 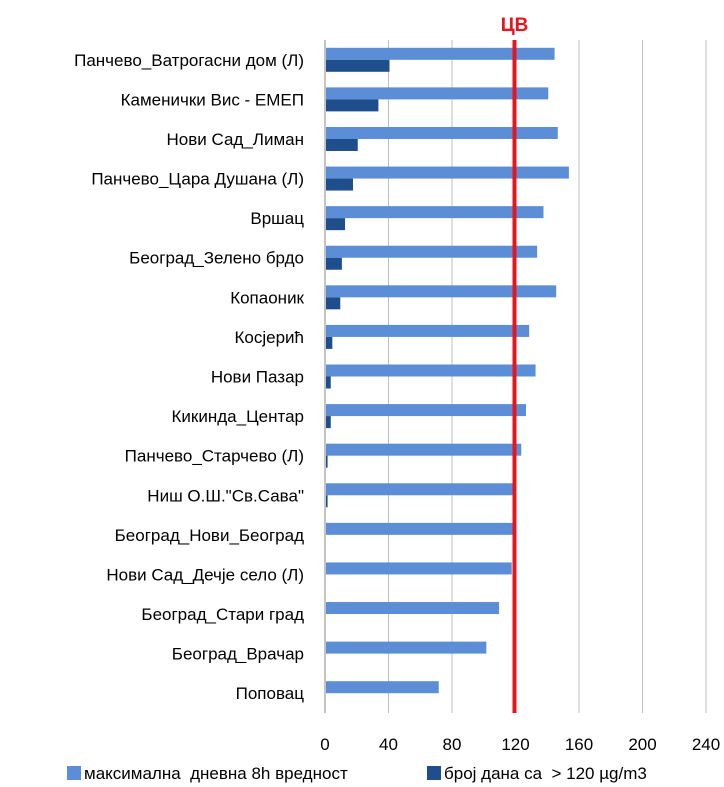 What do you see at coordinates (216, 773) in the screenshot?
I see `legend-label-max-8h: максимална дневна 8h вредност` at bounding box center [216, 773].